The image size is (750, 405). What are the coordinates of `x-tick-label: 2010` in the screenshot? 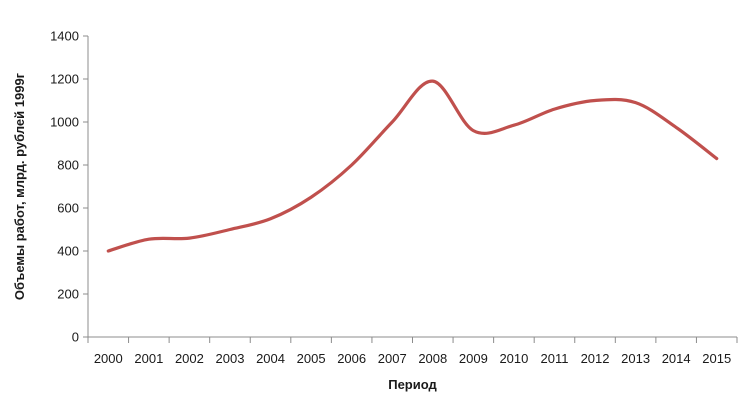 It's located at (513, 358).